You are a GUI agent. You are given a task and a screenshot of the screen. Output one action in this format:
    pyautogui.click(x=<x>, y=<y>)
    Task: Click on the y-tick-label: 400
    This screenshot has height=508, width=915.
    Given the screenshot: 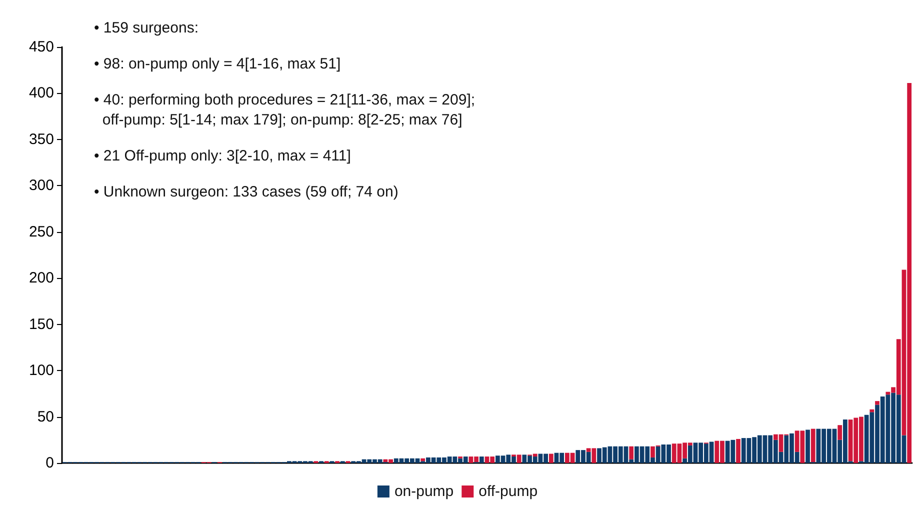 What is the action you would take?
    pyautogui.click(x=41, y=93)
    